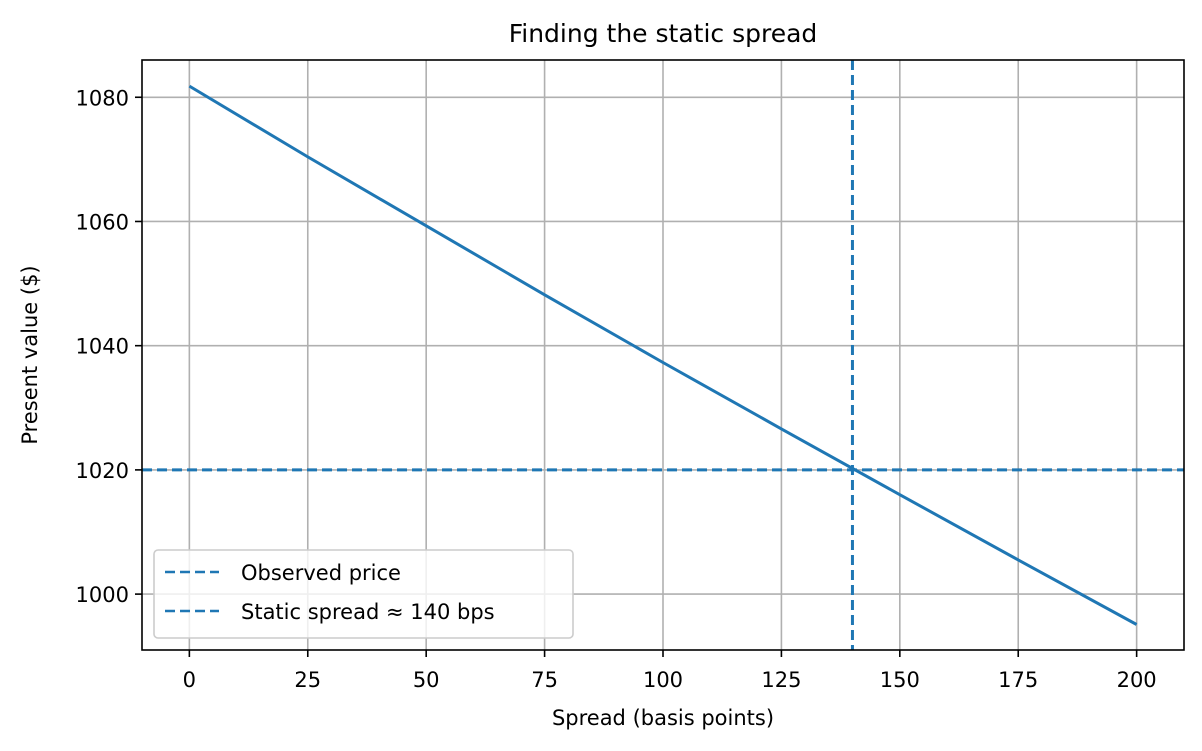 The image size is (1202, 751). Describe the element at coordinates (321, 573) in the screenshot. I see `legend-label-observed-price: Observed price` at that location.